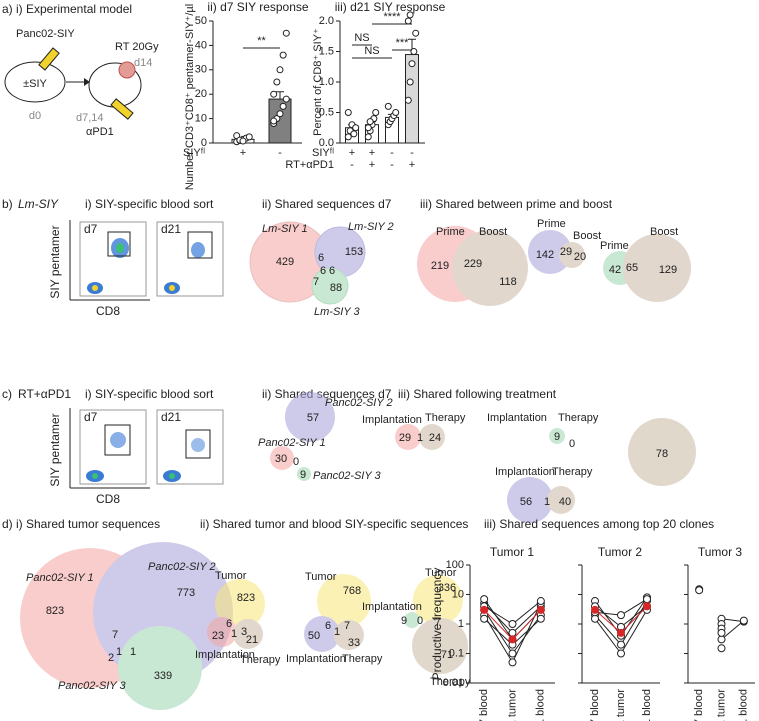 The width and height of the screenshot is (759, 721). What do you see at coordinates (455, 565) in the screenshot?
I see `y-tick-label: 100` at bounding box center [455, 565].